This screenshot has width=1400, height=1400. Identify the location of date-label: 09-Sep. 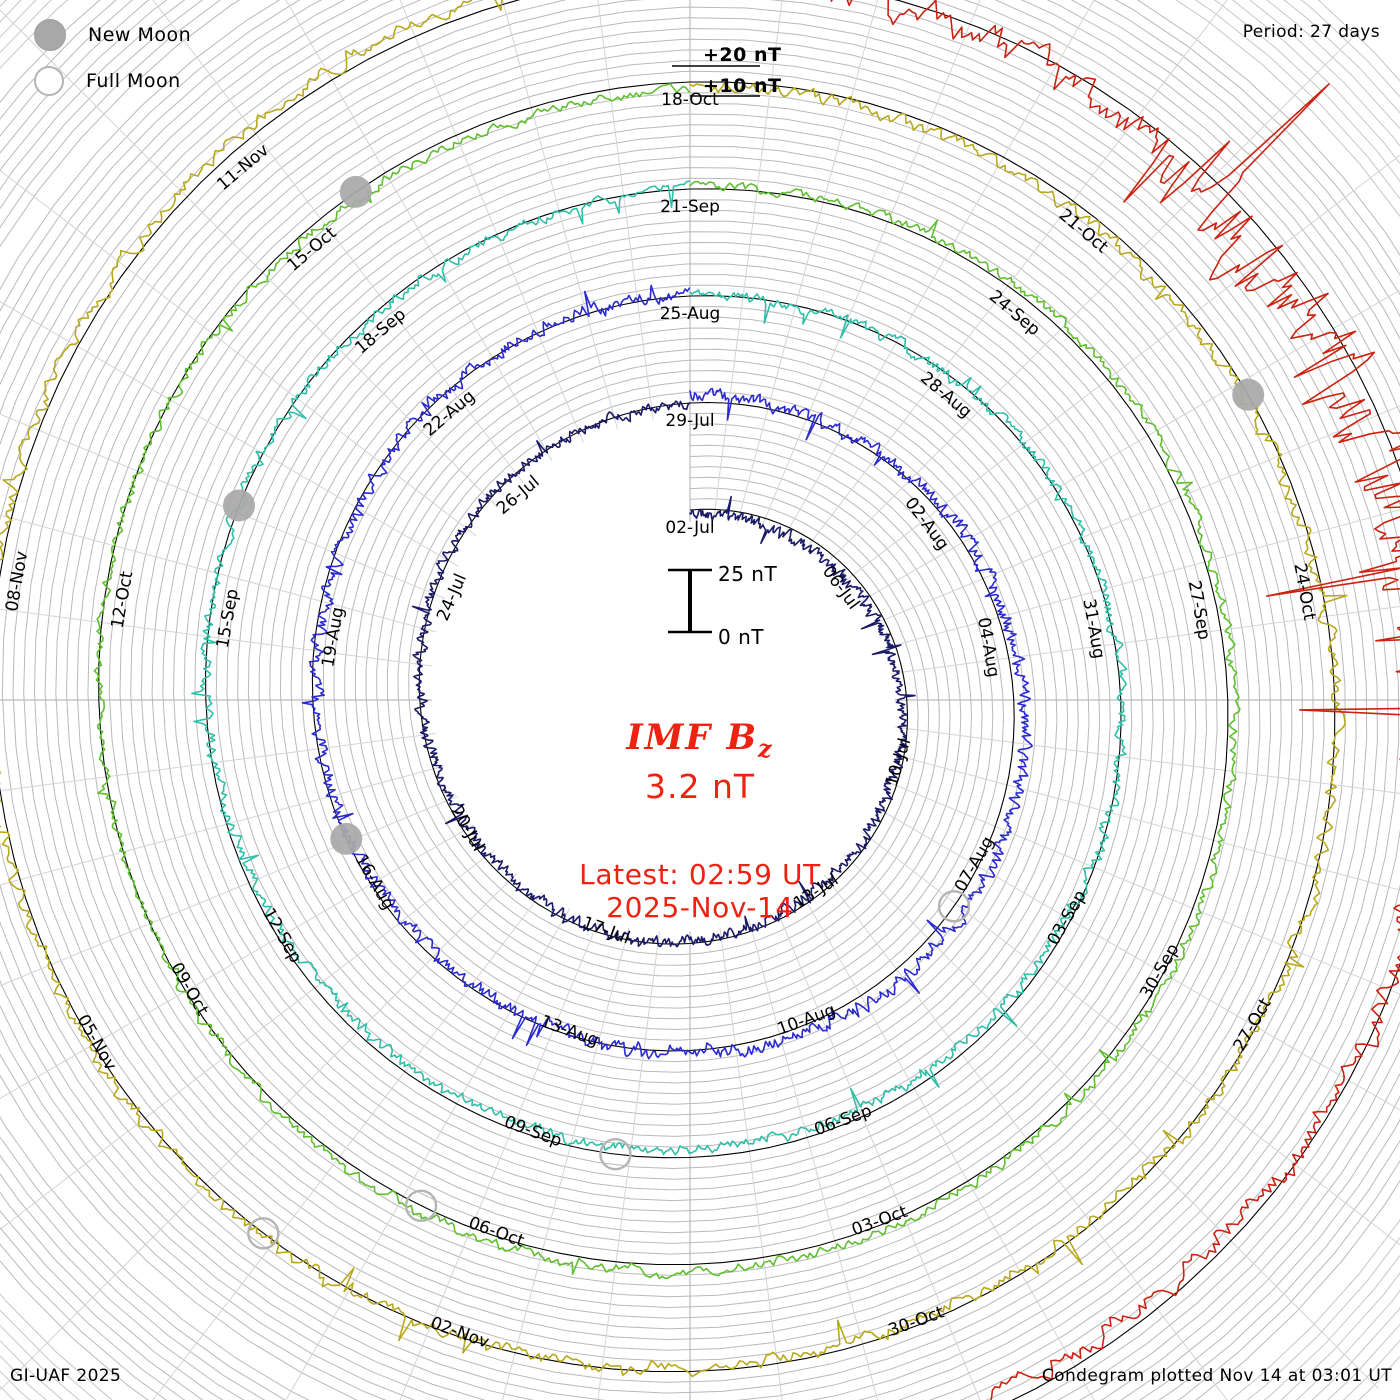
(532, 1131).